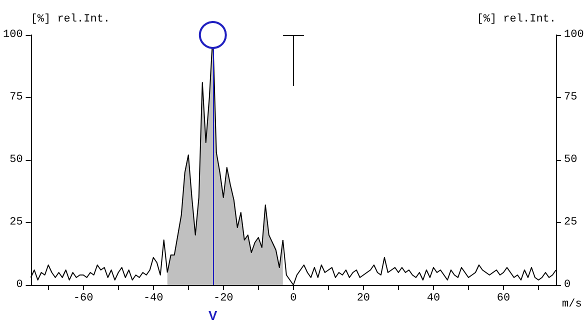 This screenshot has height=330, width=588. I want to click on y2-tick-label: 0, so click(567, 285).